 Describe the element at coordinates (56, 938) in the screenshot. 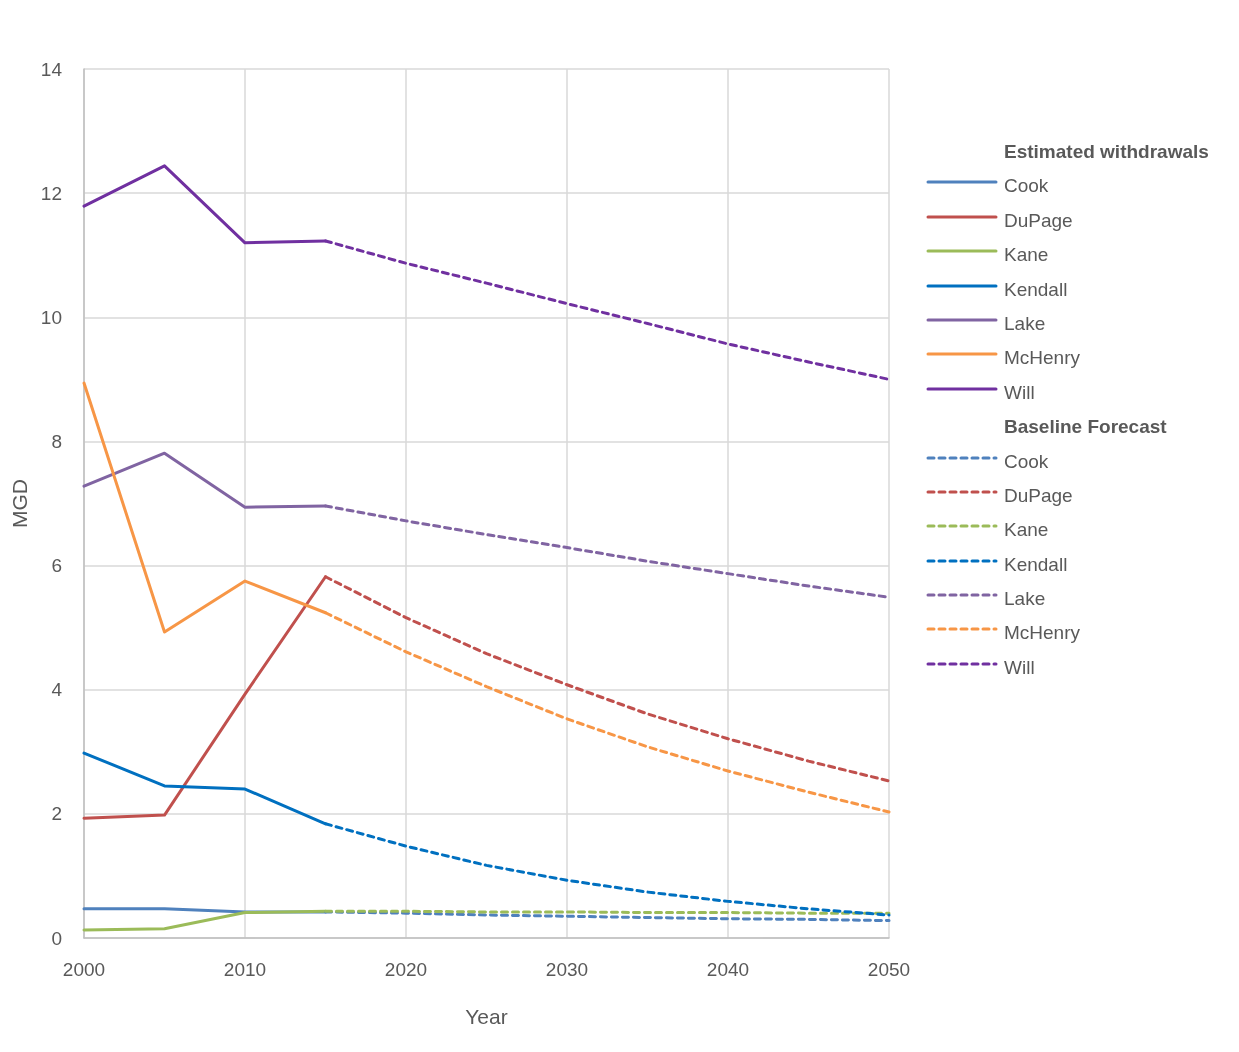

I see `y-tick-label: 0` at that location.